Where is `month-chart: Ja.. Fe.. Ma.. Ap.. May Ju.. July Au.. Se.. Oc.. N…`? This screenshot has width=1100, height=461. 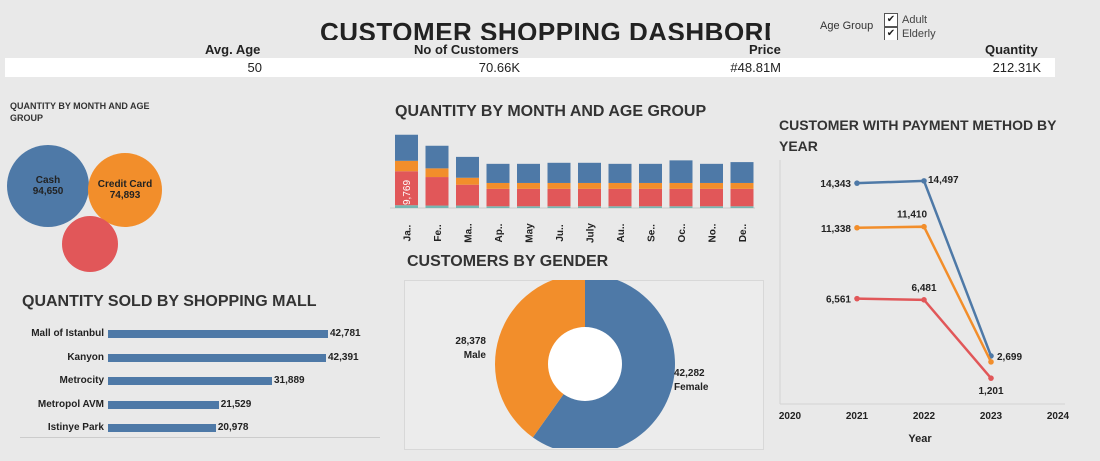 month-chart: Ja.. Fe.. Ma.. Ap.. May Ju.. July Au.. Se.. Oc.. N… is located at coordinates (572, 188).